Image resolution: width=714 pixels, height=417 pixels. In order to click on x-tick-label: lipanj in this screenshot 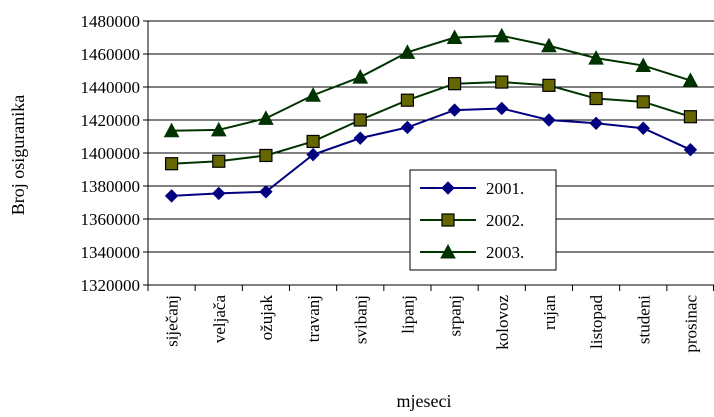, I will do `click(407, 314)`.